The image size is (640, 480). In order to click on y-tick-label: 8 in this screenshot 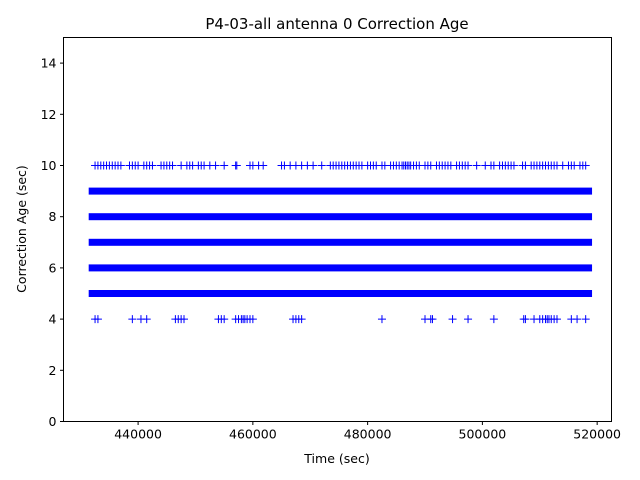, I will do `click(53, 216)`.